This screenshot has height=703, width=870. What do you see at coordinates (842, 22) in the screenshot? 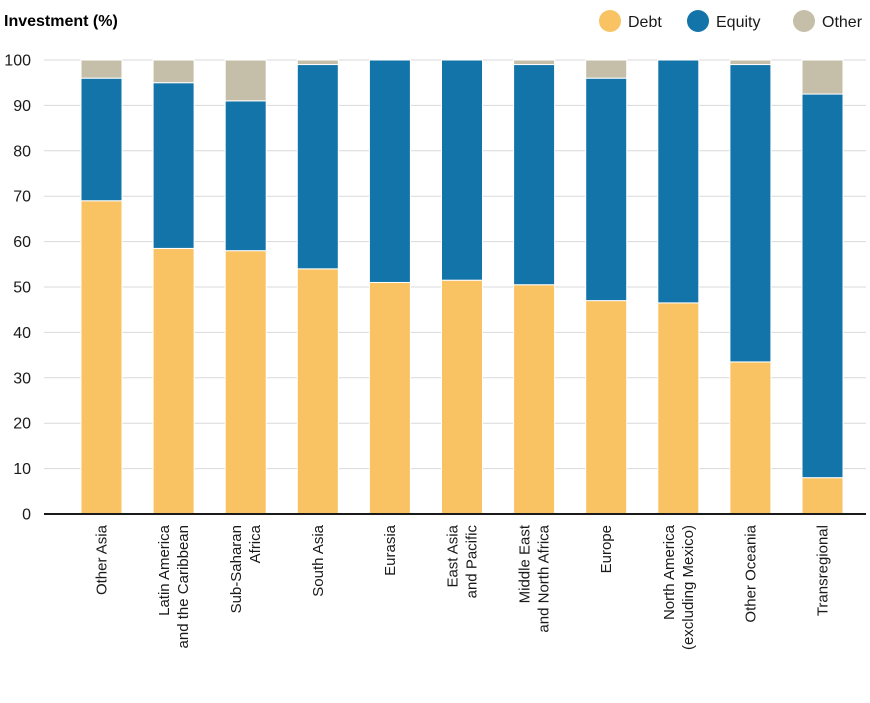
I see `legend-label-other: Other` at bounding box center [842, 22].